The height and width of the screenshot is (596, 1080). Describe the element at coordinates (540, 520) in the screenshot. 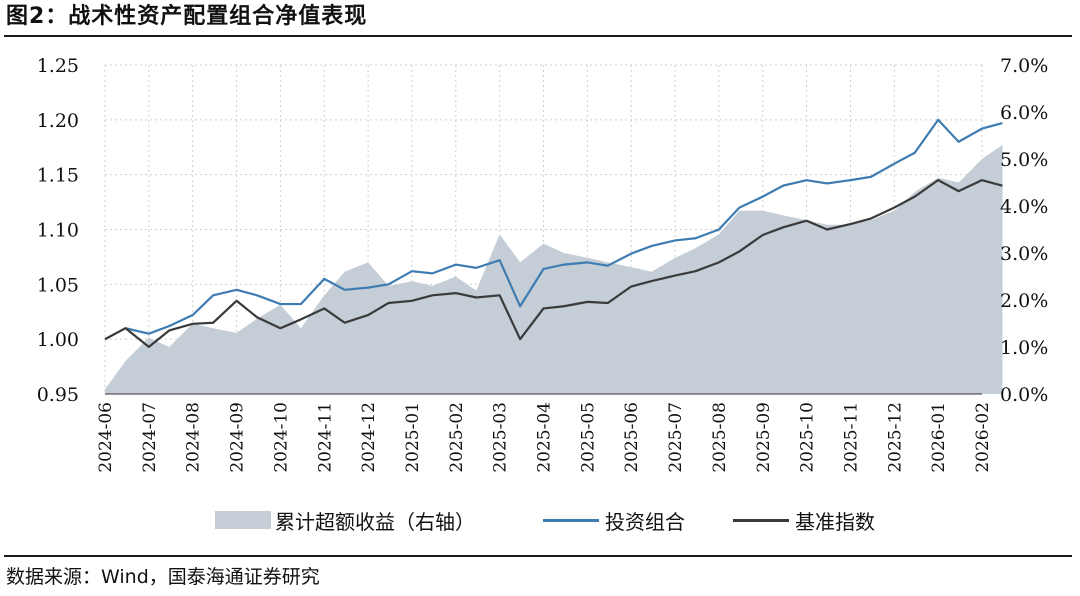

I see `legend: 累计超额收益（右轴） 投资组合 基准指数` at that location.